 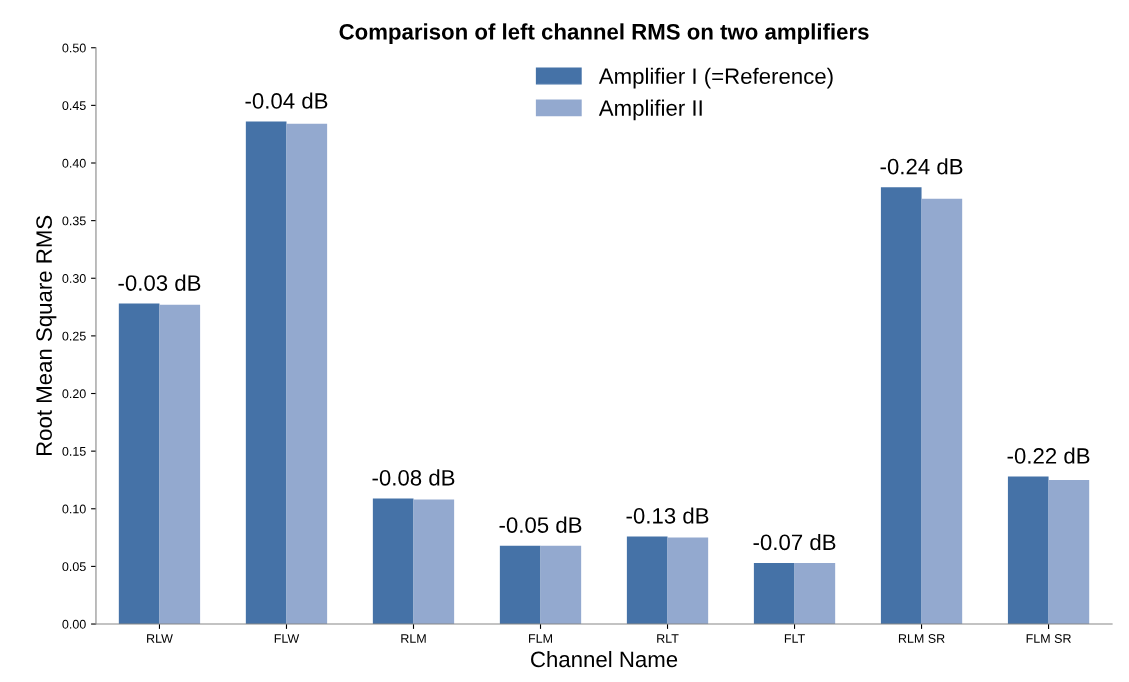 What do you see at coordinates (413, 477) in the screenshot?
I see `annotation: -0.08 dB` at bounding box center [413, 477].